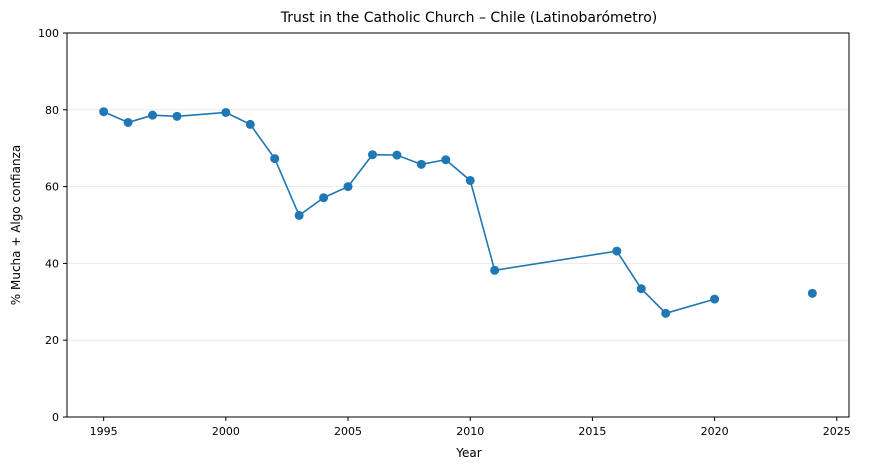 Image resolution: width=888 pixels, height=470 pixels. What do you see at coordinates (104, 431) in the screenshot?
I see `x-tick-label: 1995` at bounding box center [104, 431].